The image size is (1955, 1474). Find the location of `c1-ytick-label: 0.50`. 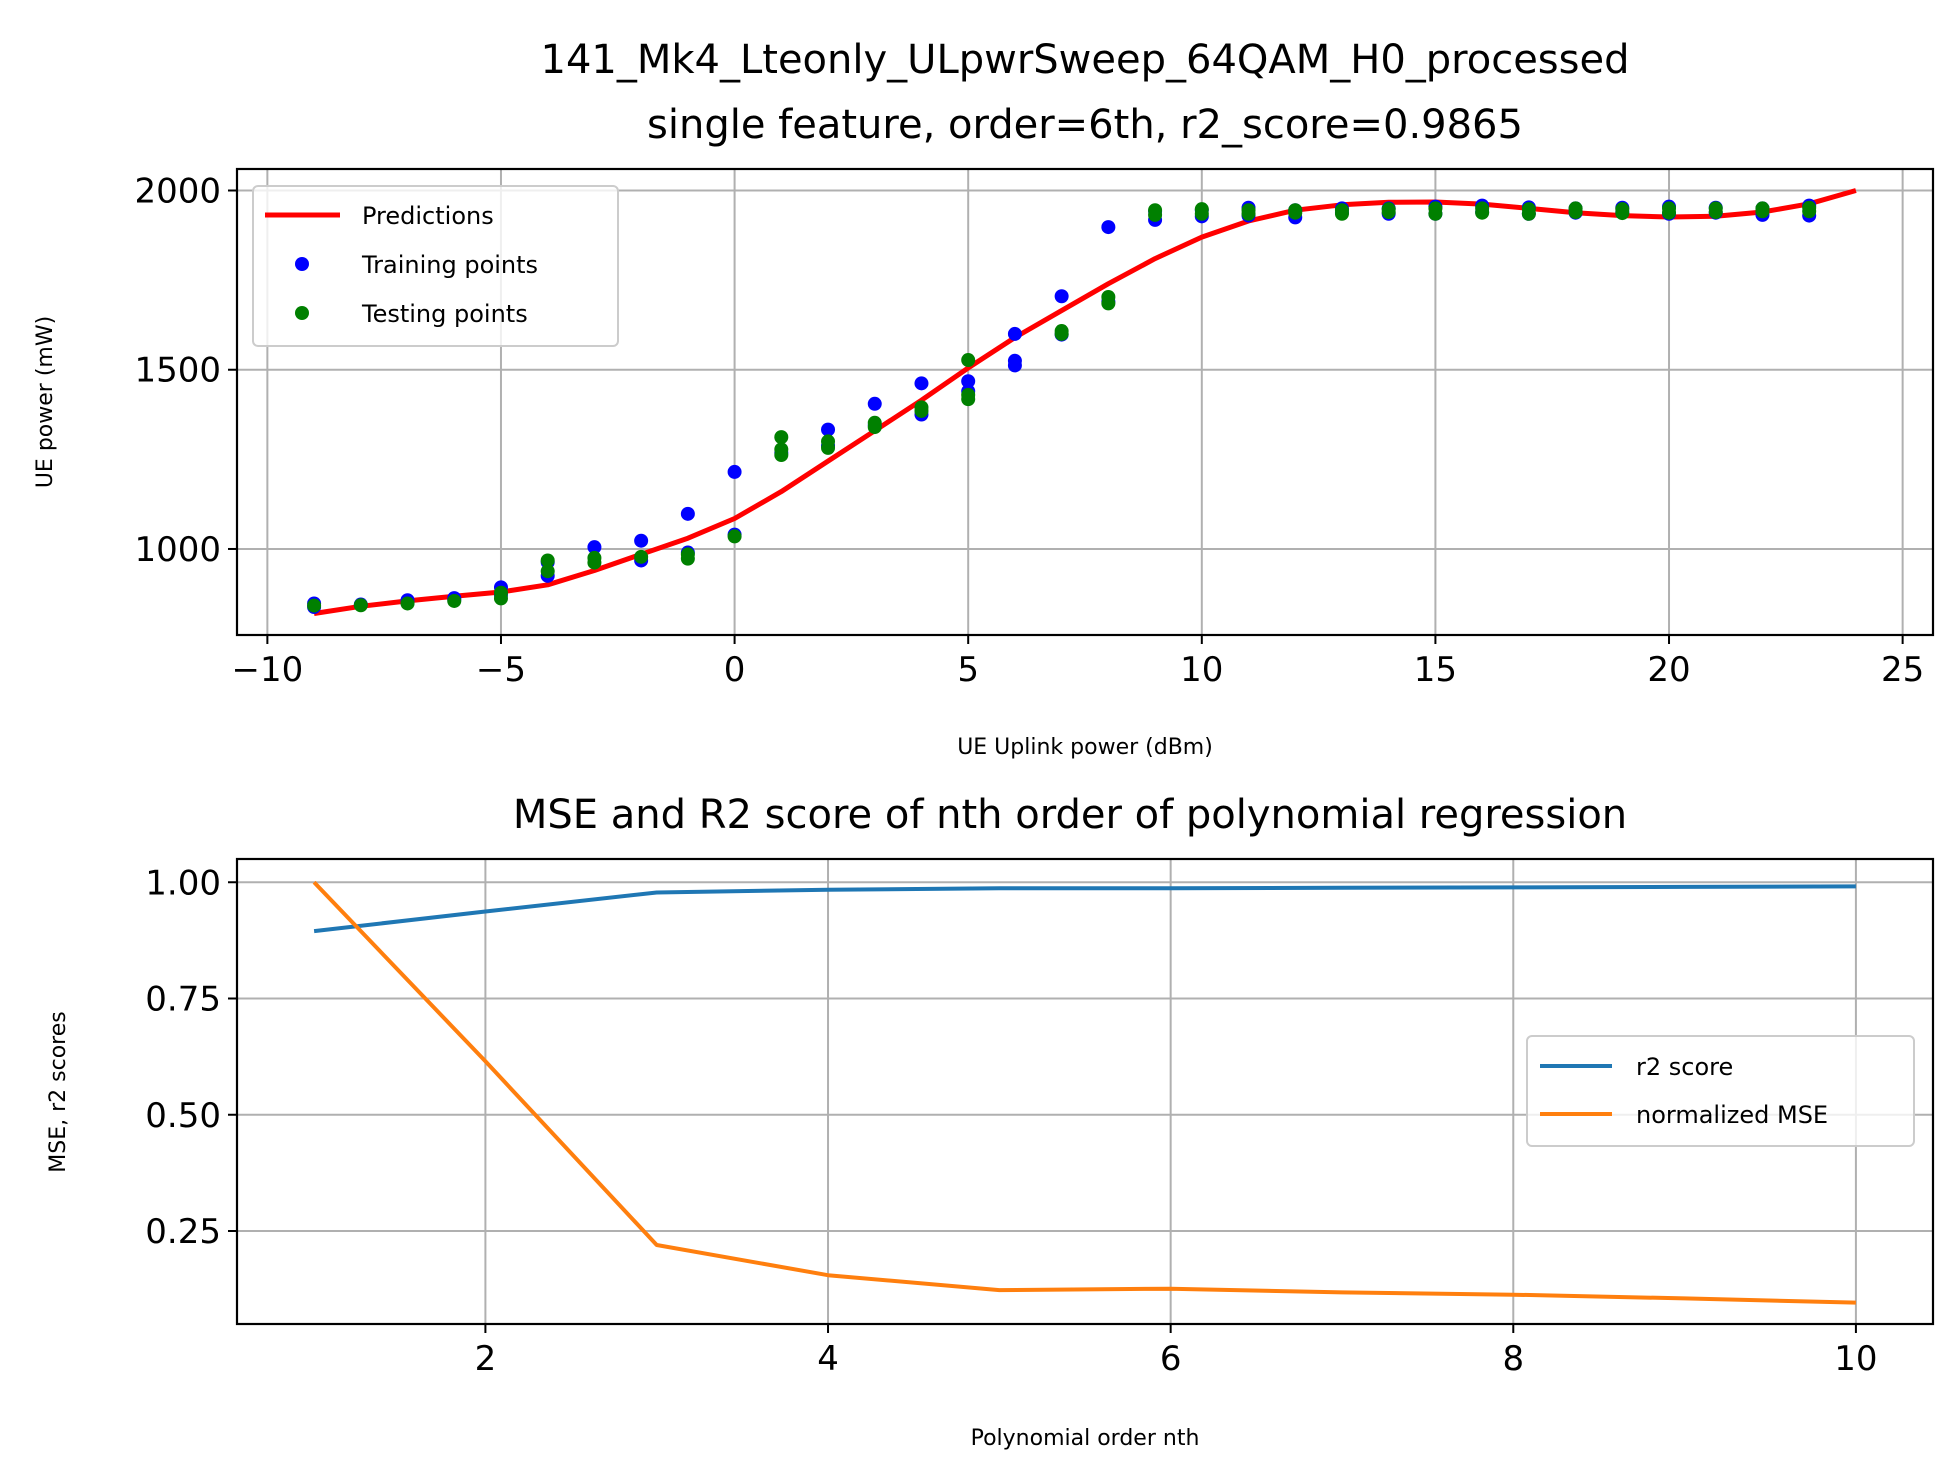

c1-ytick-label: 0.50 is located at coordinates (183, 1116).